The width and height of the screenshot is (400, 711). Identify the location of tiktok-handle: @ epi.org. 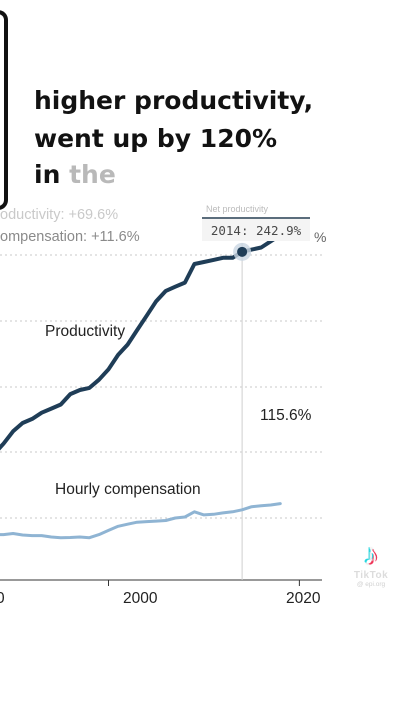
(371, 584).